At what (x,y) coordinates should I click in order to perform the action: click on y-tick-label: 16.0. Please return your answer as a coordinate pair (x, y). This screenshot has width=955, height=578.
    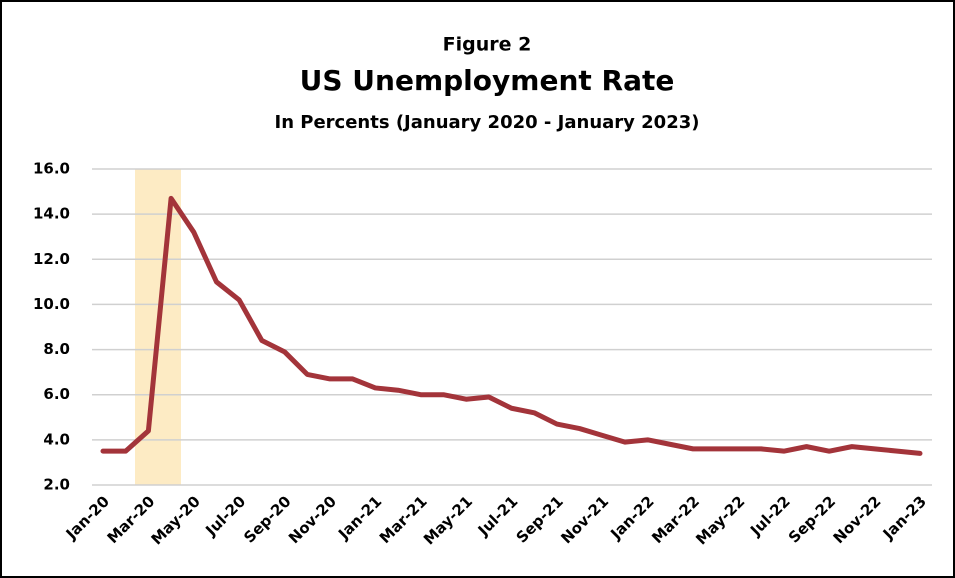
    Looking at the image, I should click on (51, 169).